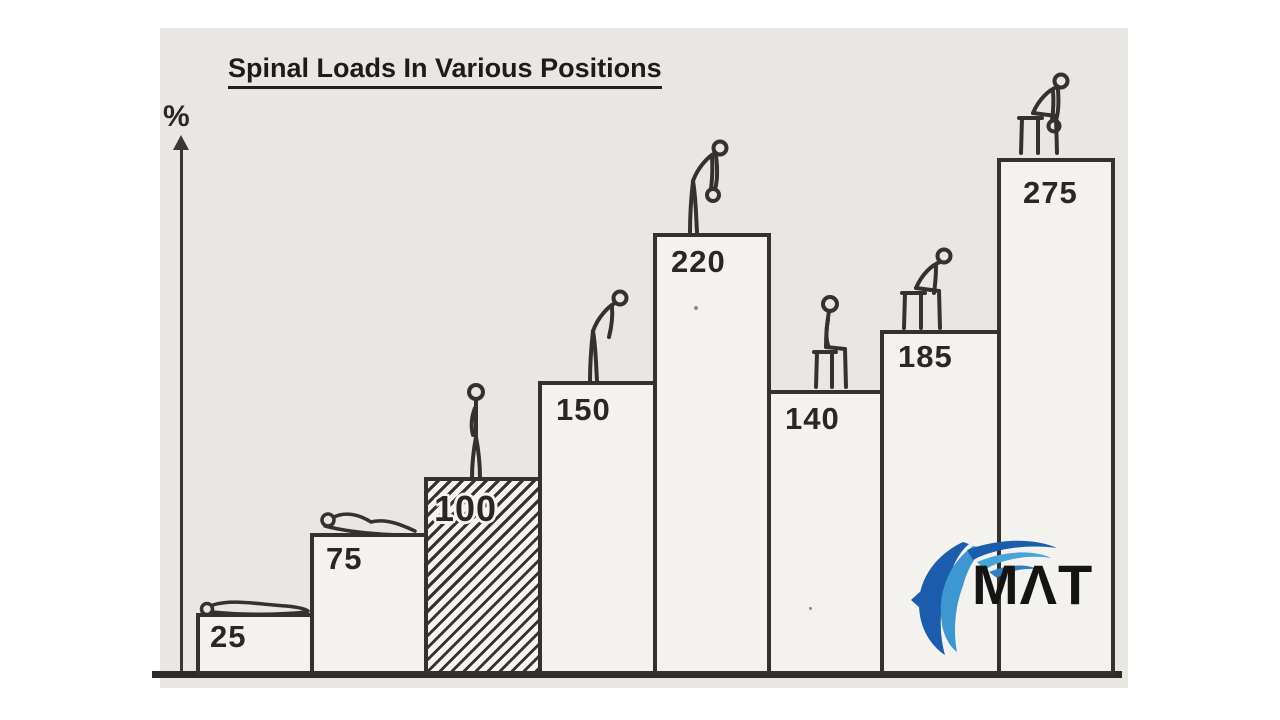 The width and height of the screenshot is (1280, 720). What do you see at coordinates (1033, 584) in the screenshot?
I see `logo-text: MΛT` at bounding box center [1033, 584].